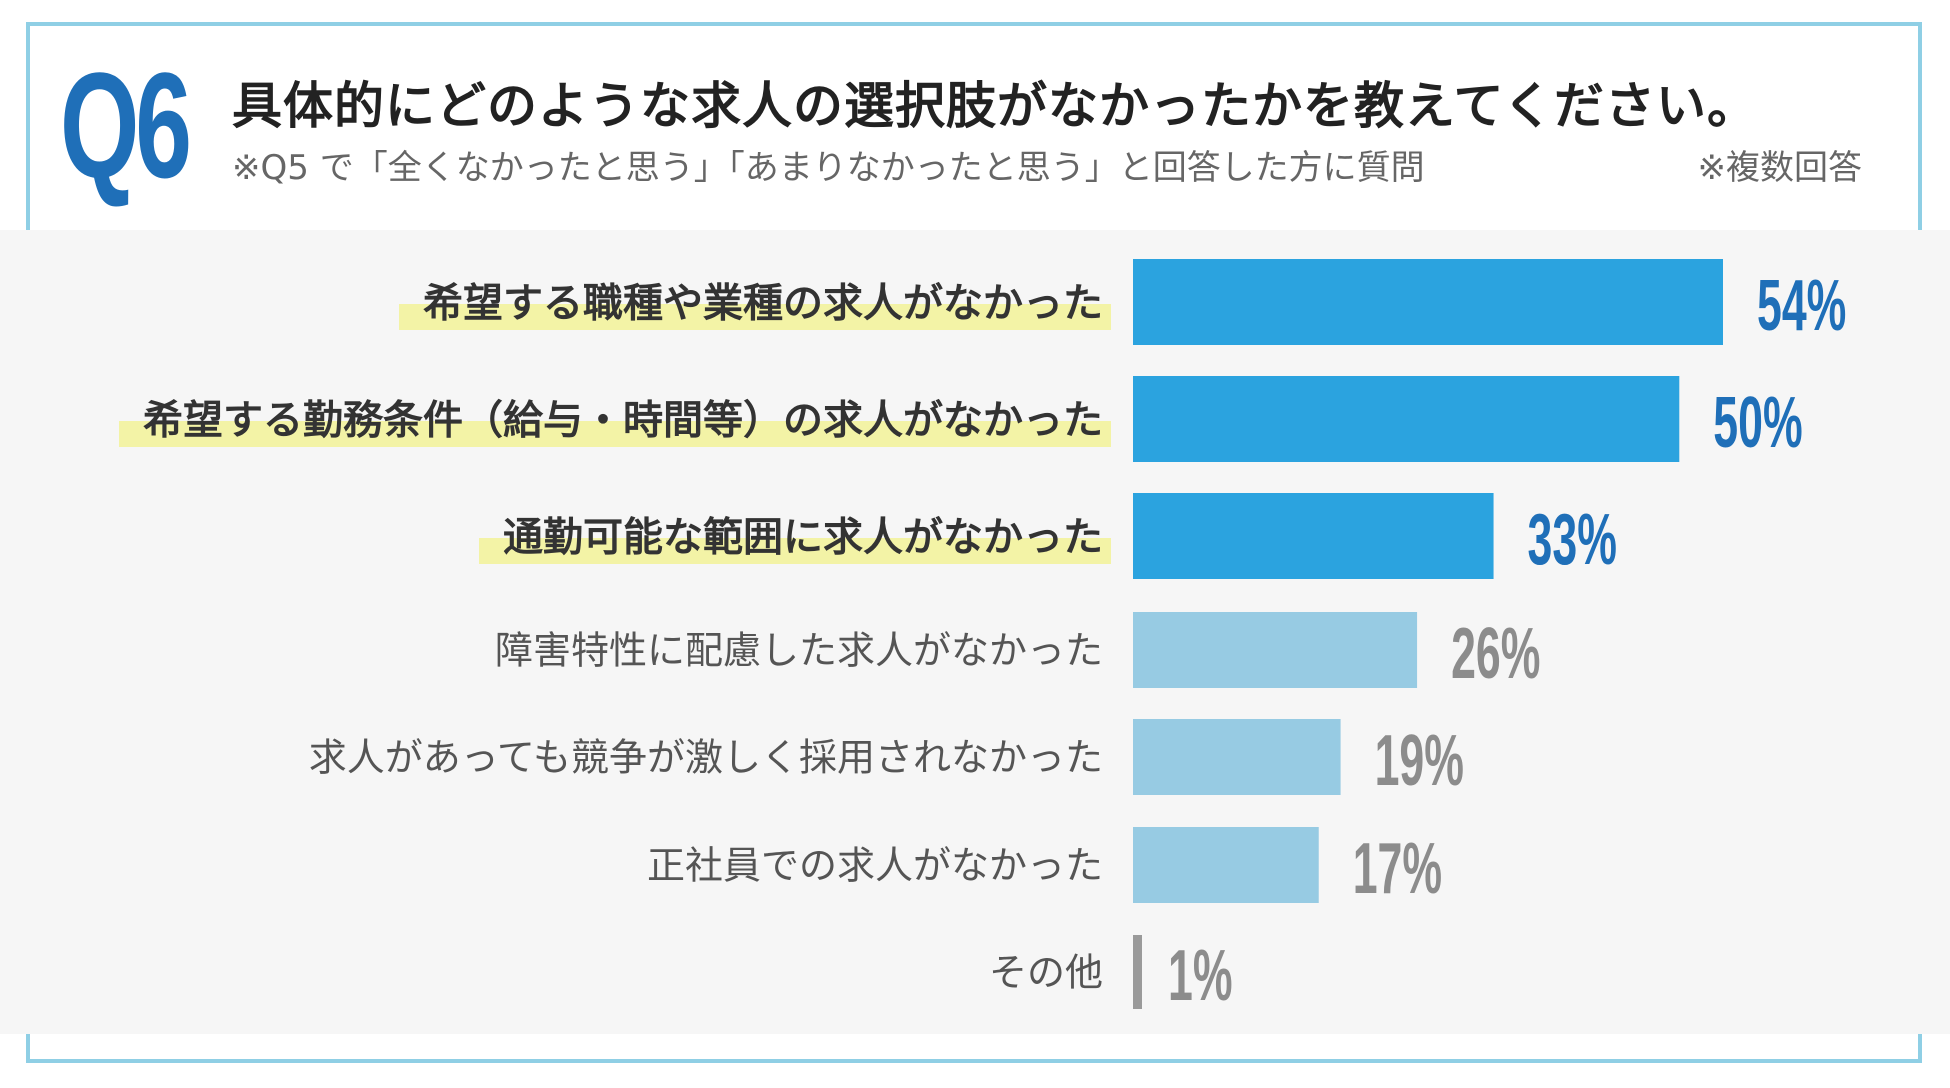  Describe the element at coordinates (1397, 868) in the screenshot. I see `data-label: 17%` at that location.